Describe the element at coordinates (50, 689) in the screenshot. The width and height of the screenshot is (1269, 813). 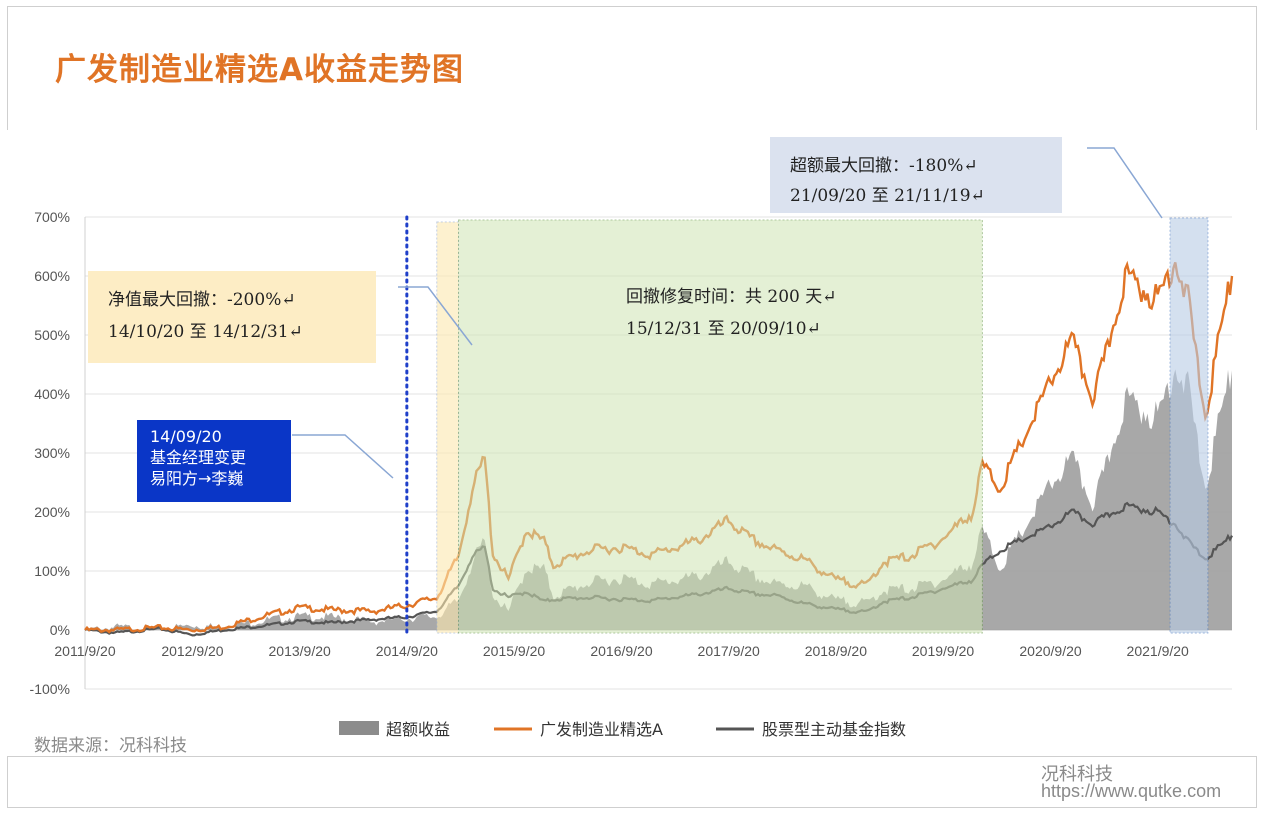
I see `y-tick-label: -100%` at that location.